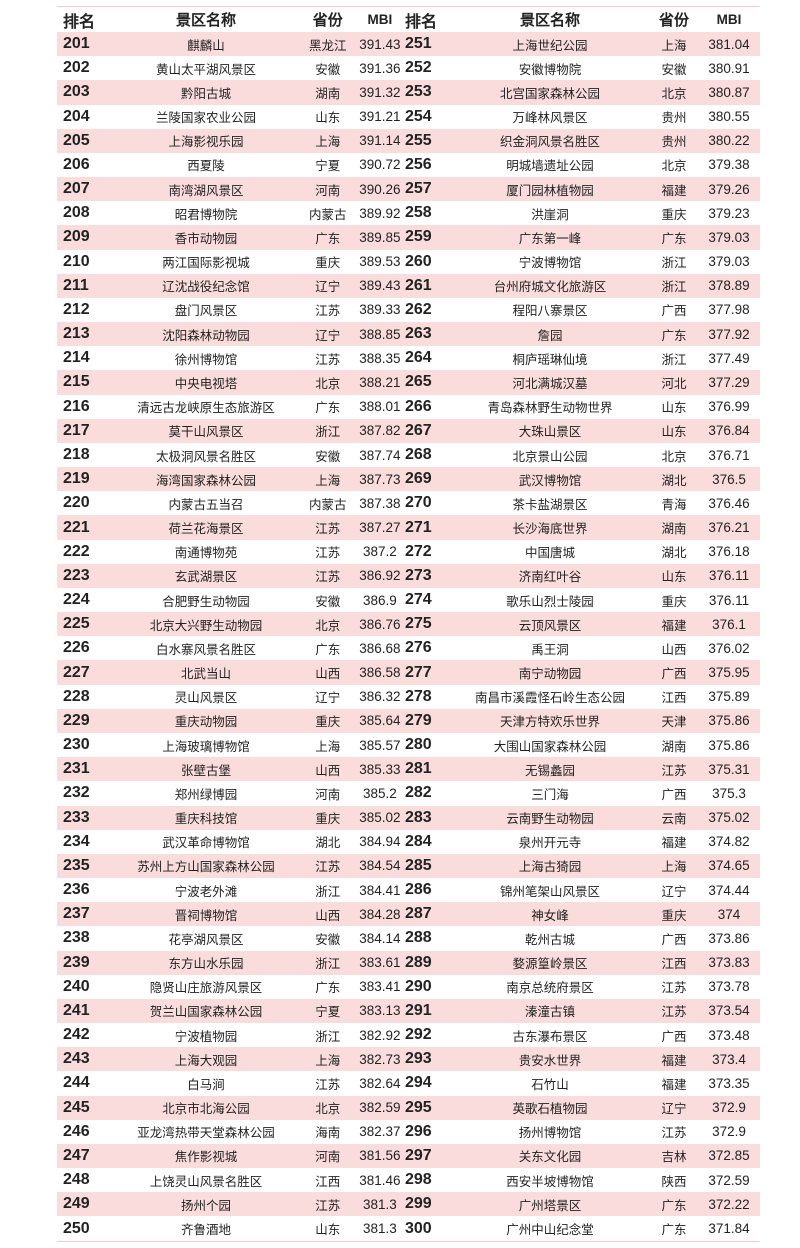 The image size is (800, 1248). I want to click on rank-cell: 254, so click(418, 116).